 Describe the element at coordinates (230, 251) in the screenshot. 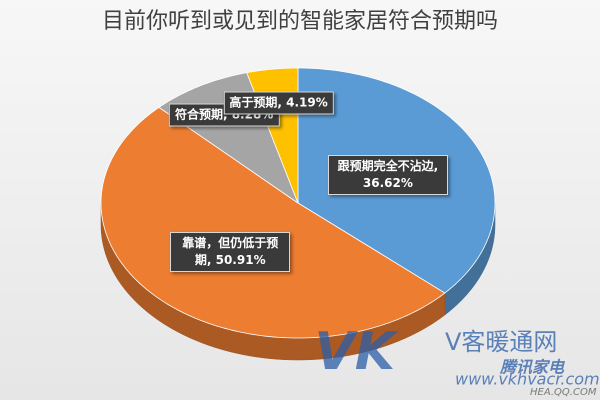

I see `data-label: 靠谱，但仍低于预期, 50.91%` at that location.